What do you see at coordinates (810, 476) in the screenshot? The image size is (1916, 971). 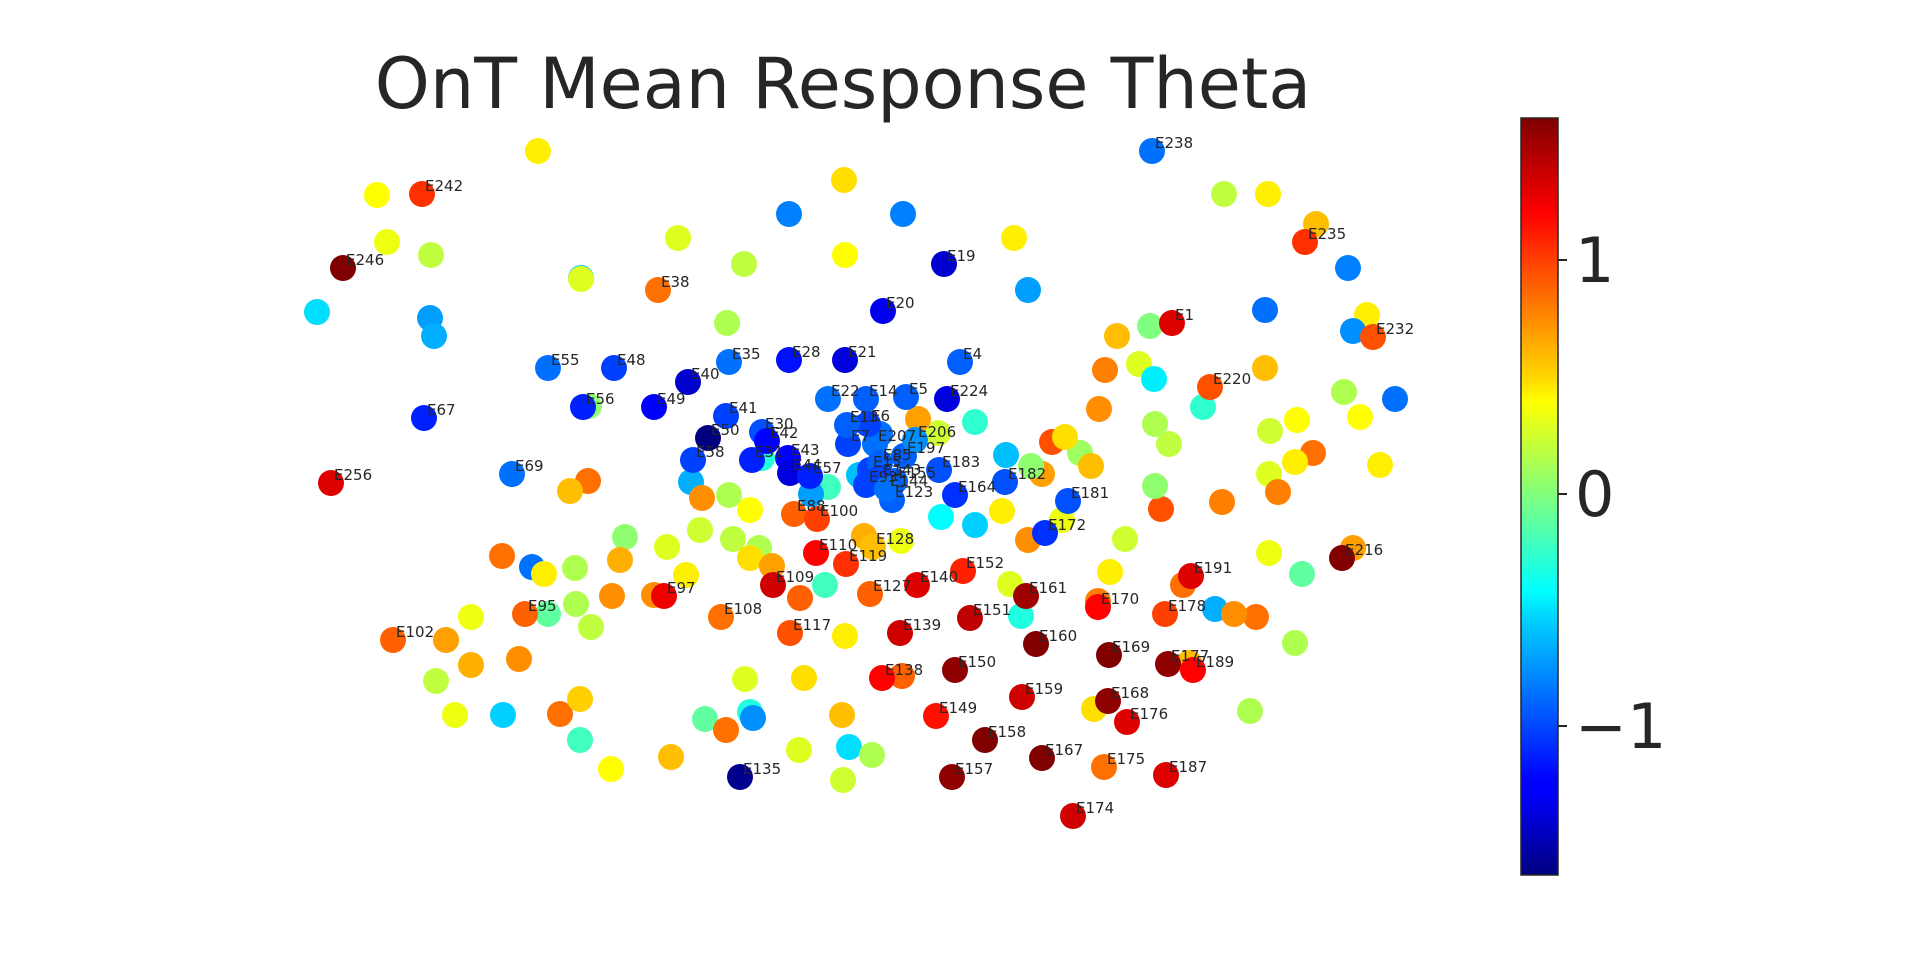 I see `electrode-point-e57` at bounding box center [810, 476].